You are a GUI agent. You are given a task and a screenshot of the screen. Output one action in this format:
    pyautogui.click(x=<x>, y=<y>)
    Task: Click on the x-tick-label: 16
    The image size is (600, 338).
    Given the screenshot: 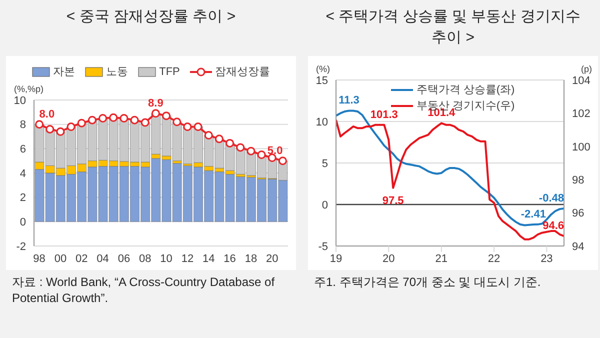 What is the action you would take?
    pyautogui.click(x=230, y=258)
    